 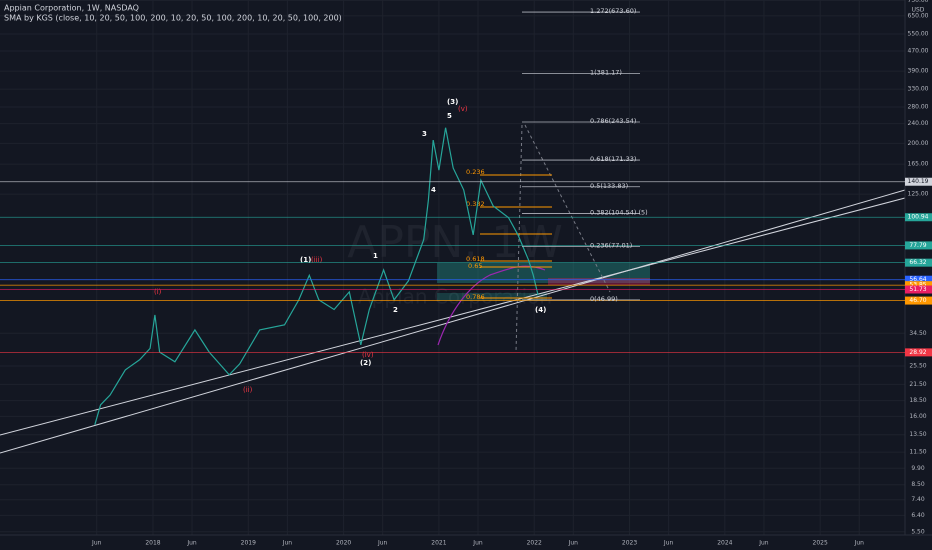 I want to click on wave-label: 1, so click(x=375, y=256).